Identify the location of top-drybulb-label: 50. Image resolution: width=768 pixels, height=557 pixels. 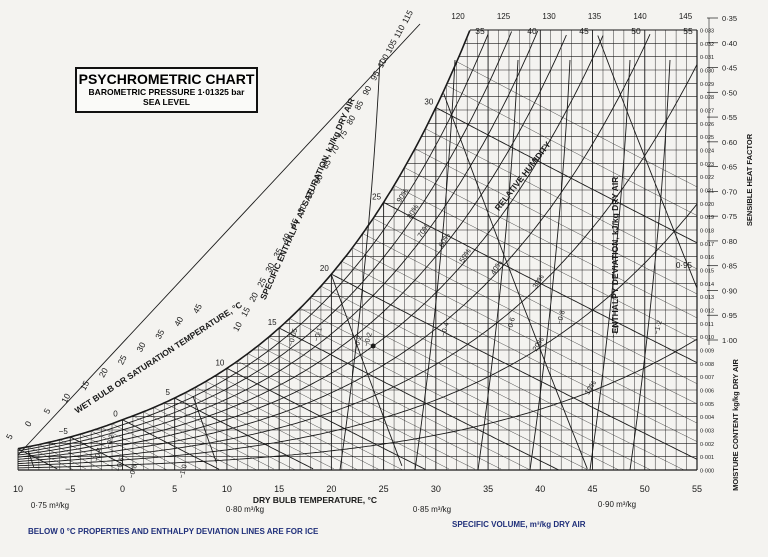
(636, 31).